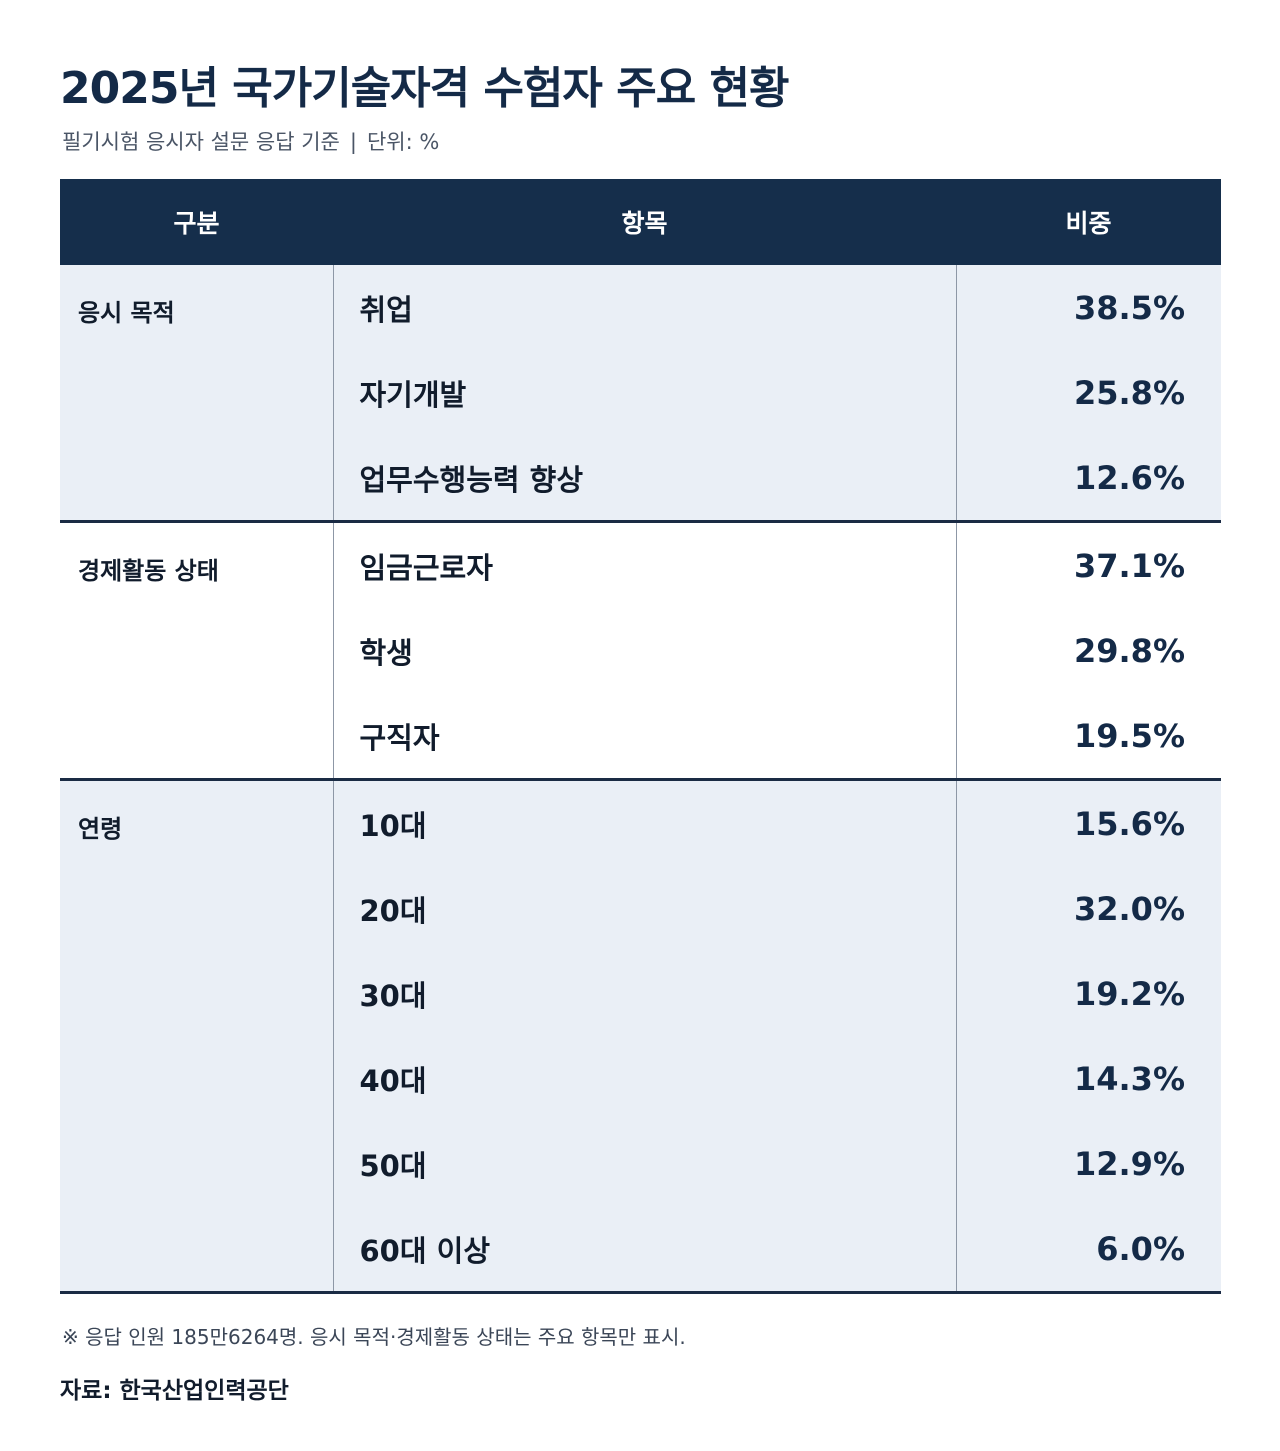 This screenshot has height=1451, width=1280. Describe the element at coordinates (1088, 392) in the screenshot. I see `value-cell: 25.8%` at that location.